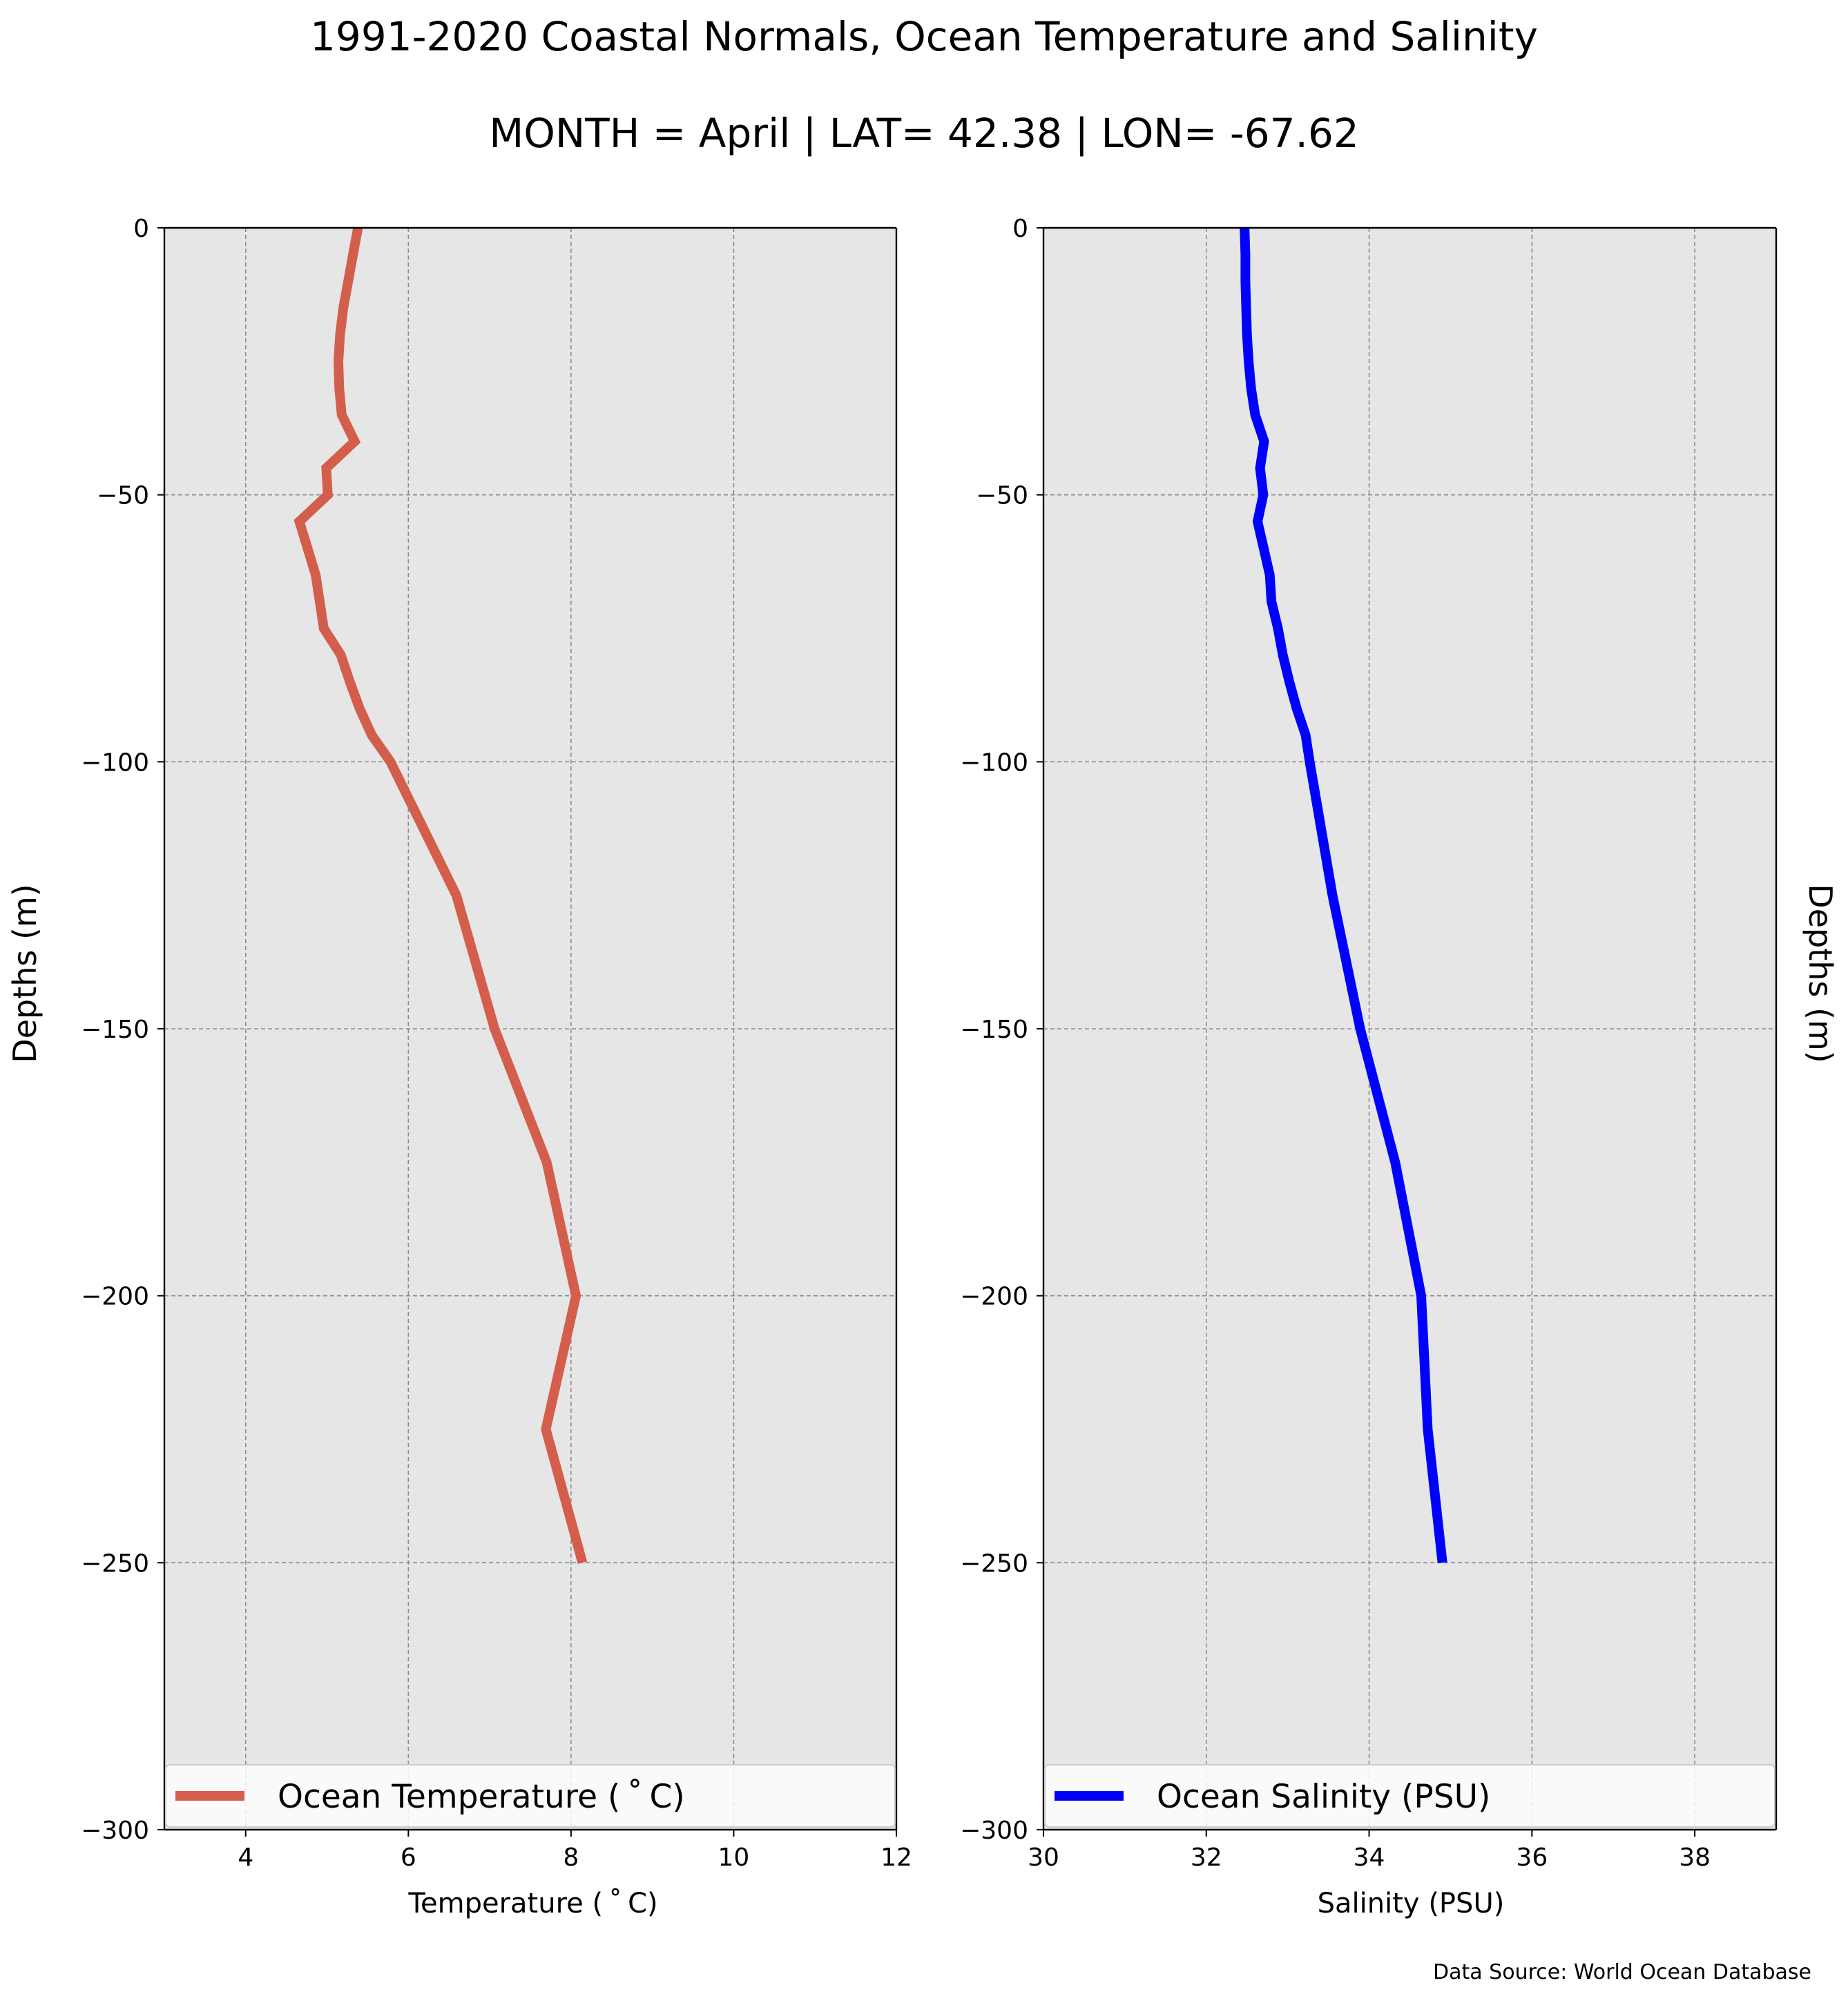 The width and height of the screenshot is (1848, 2003). Describe the element at coordinates (115, 762) in the screenshot. I see `temperature-y-tick-label: −100` at that location.